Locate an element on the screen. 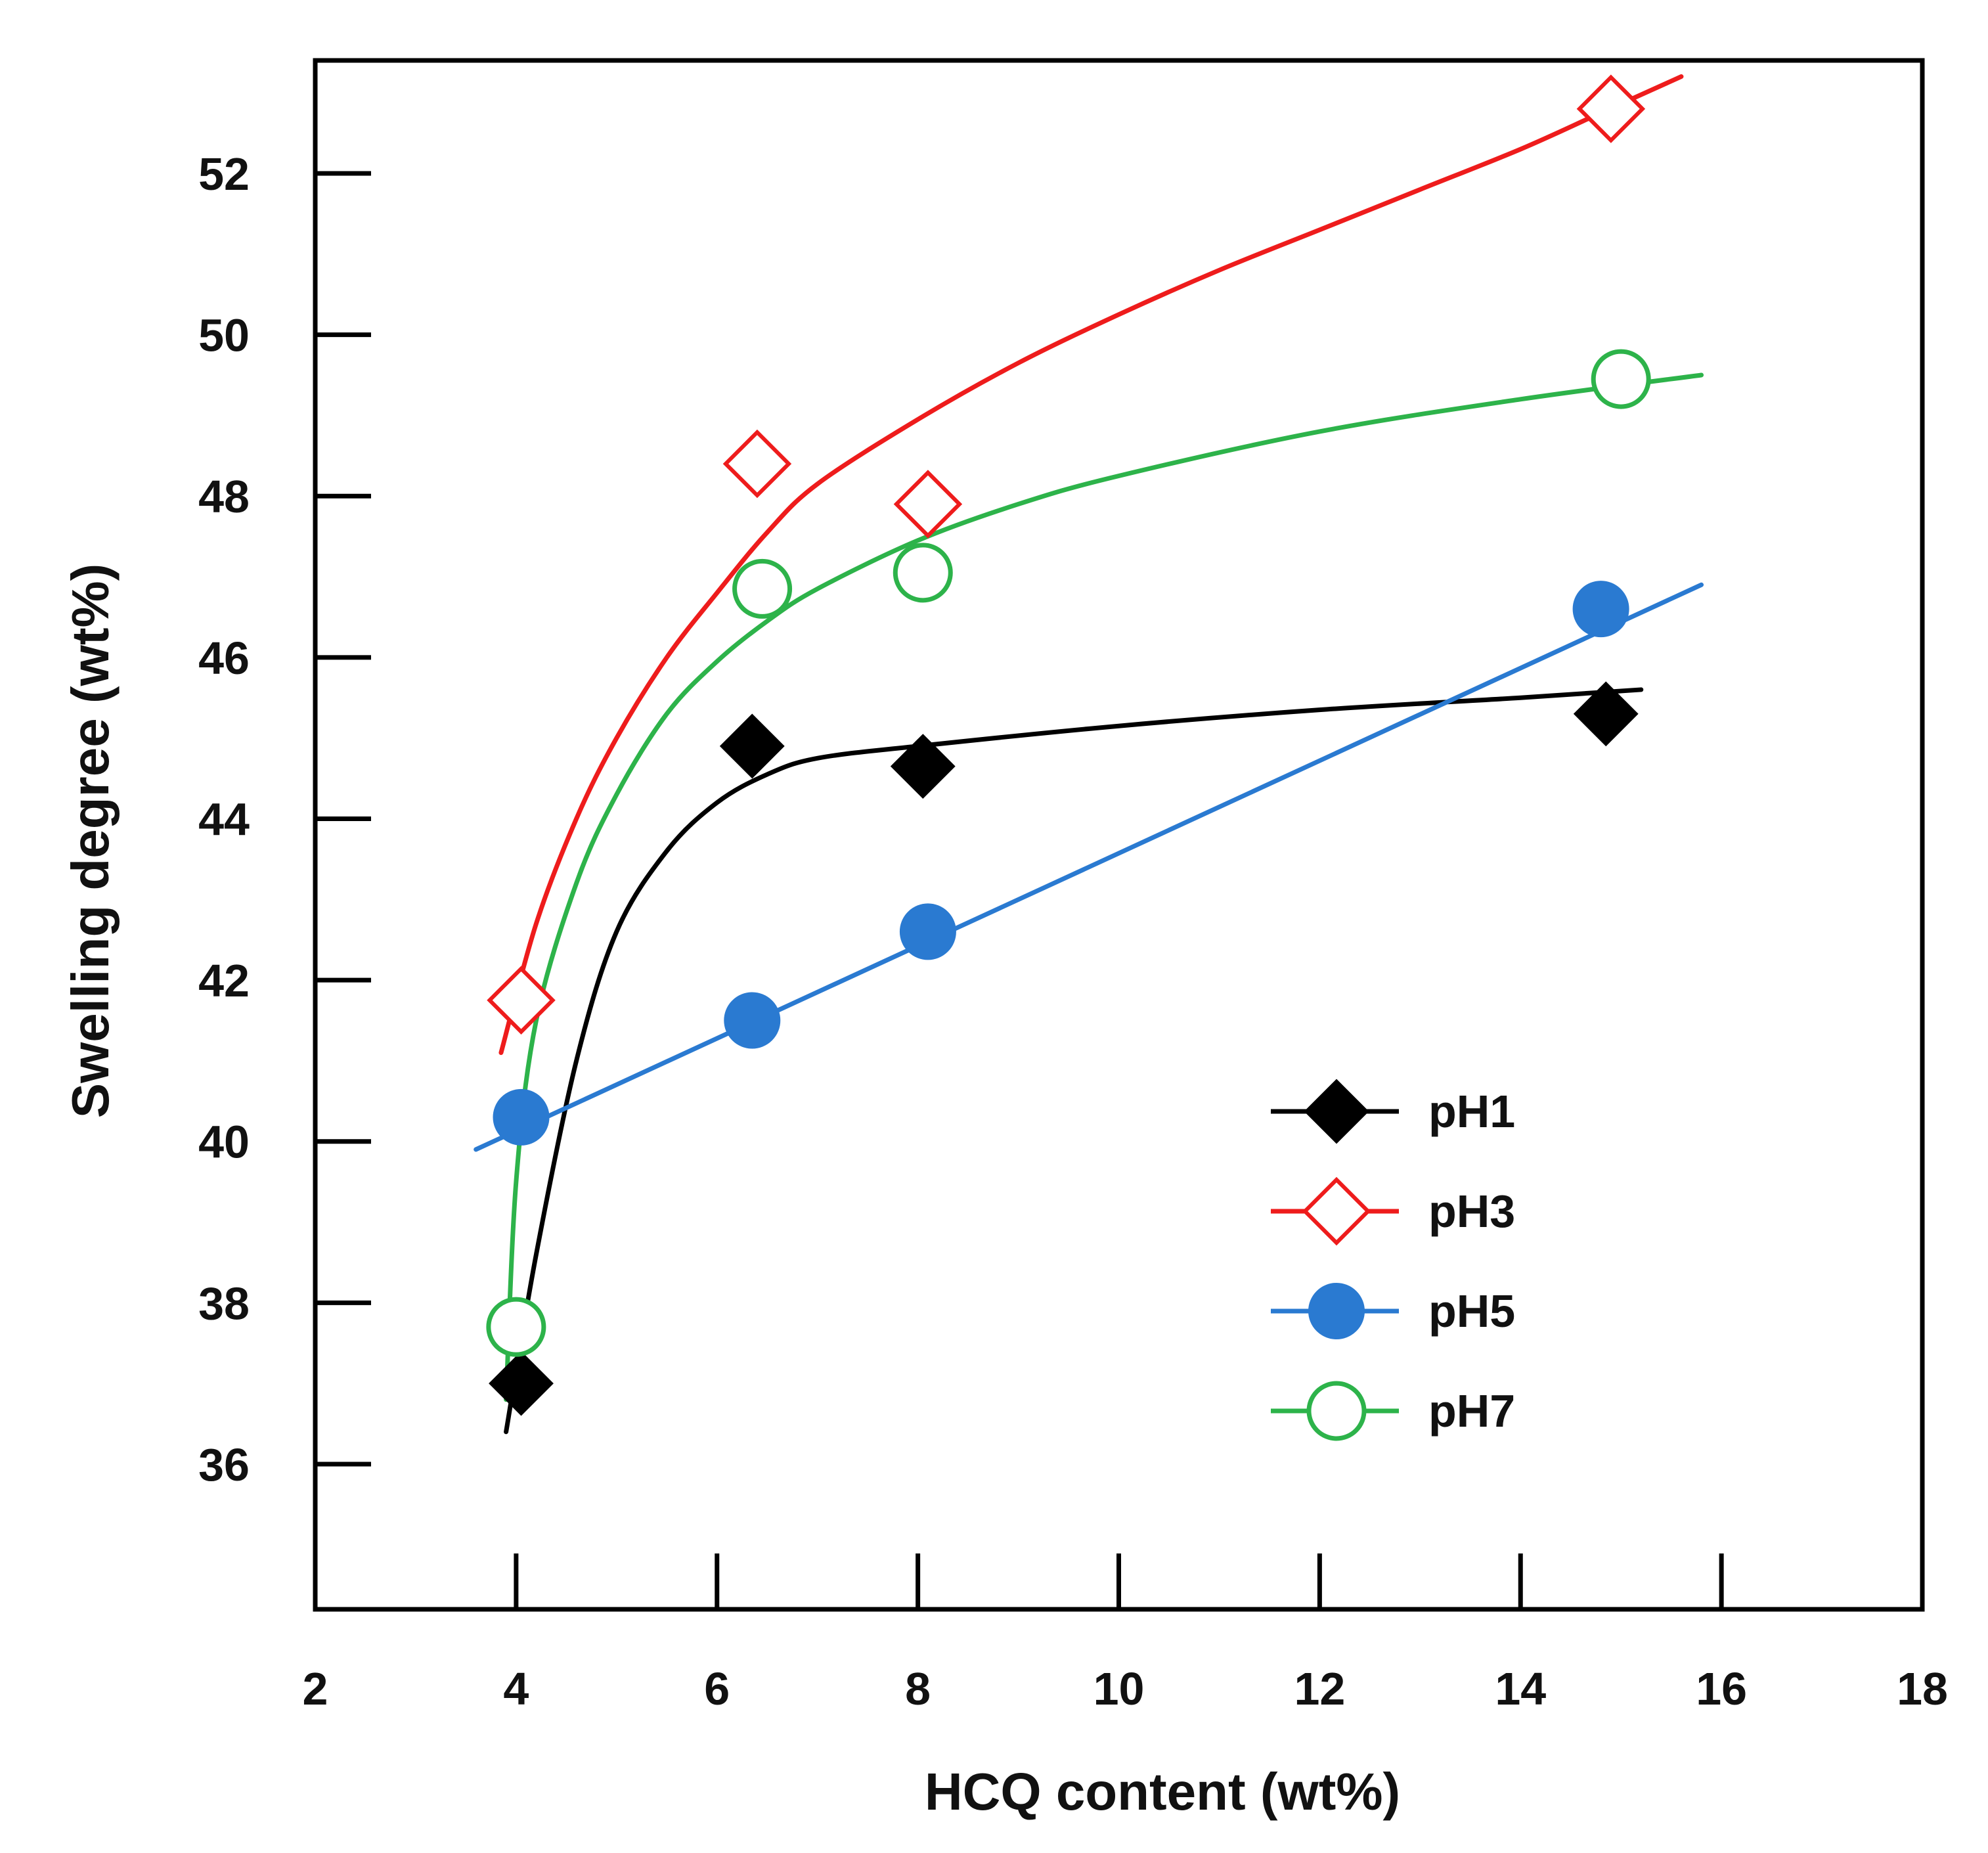  x-tick-label: 18 is located at coordinates (1922, 1688).